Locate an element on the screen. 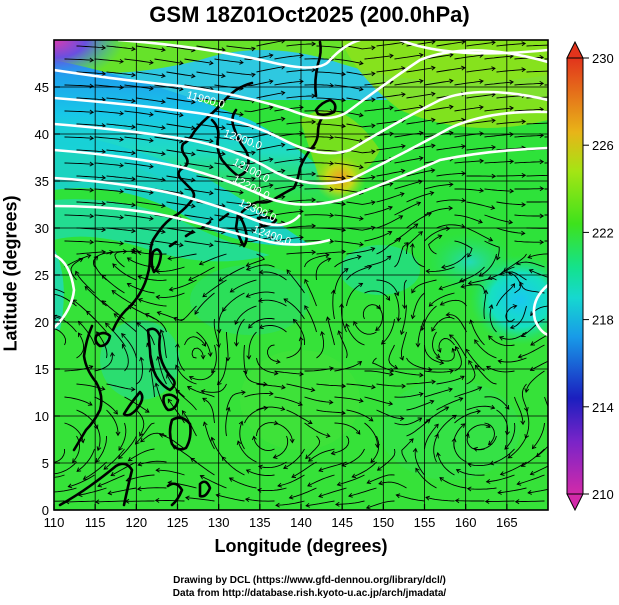 Image resolution: width=619 pixels, height=605 pixels. x-axis-label: Longitude (degrees) is located at coordinates (301, 546).